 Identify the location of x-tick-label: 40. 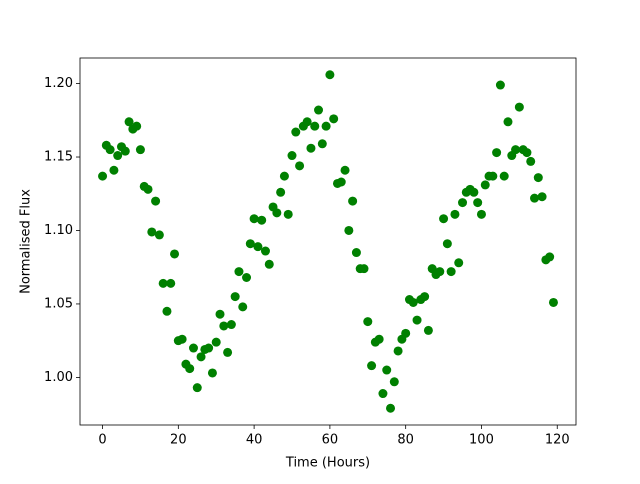
(254, 440).